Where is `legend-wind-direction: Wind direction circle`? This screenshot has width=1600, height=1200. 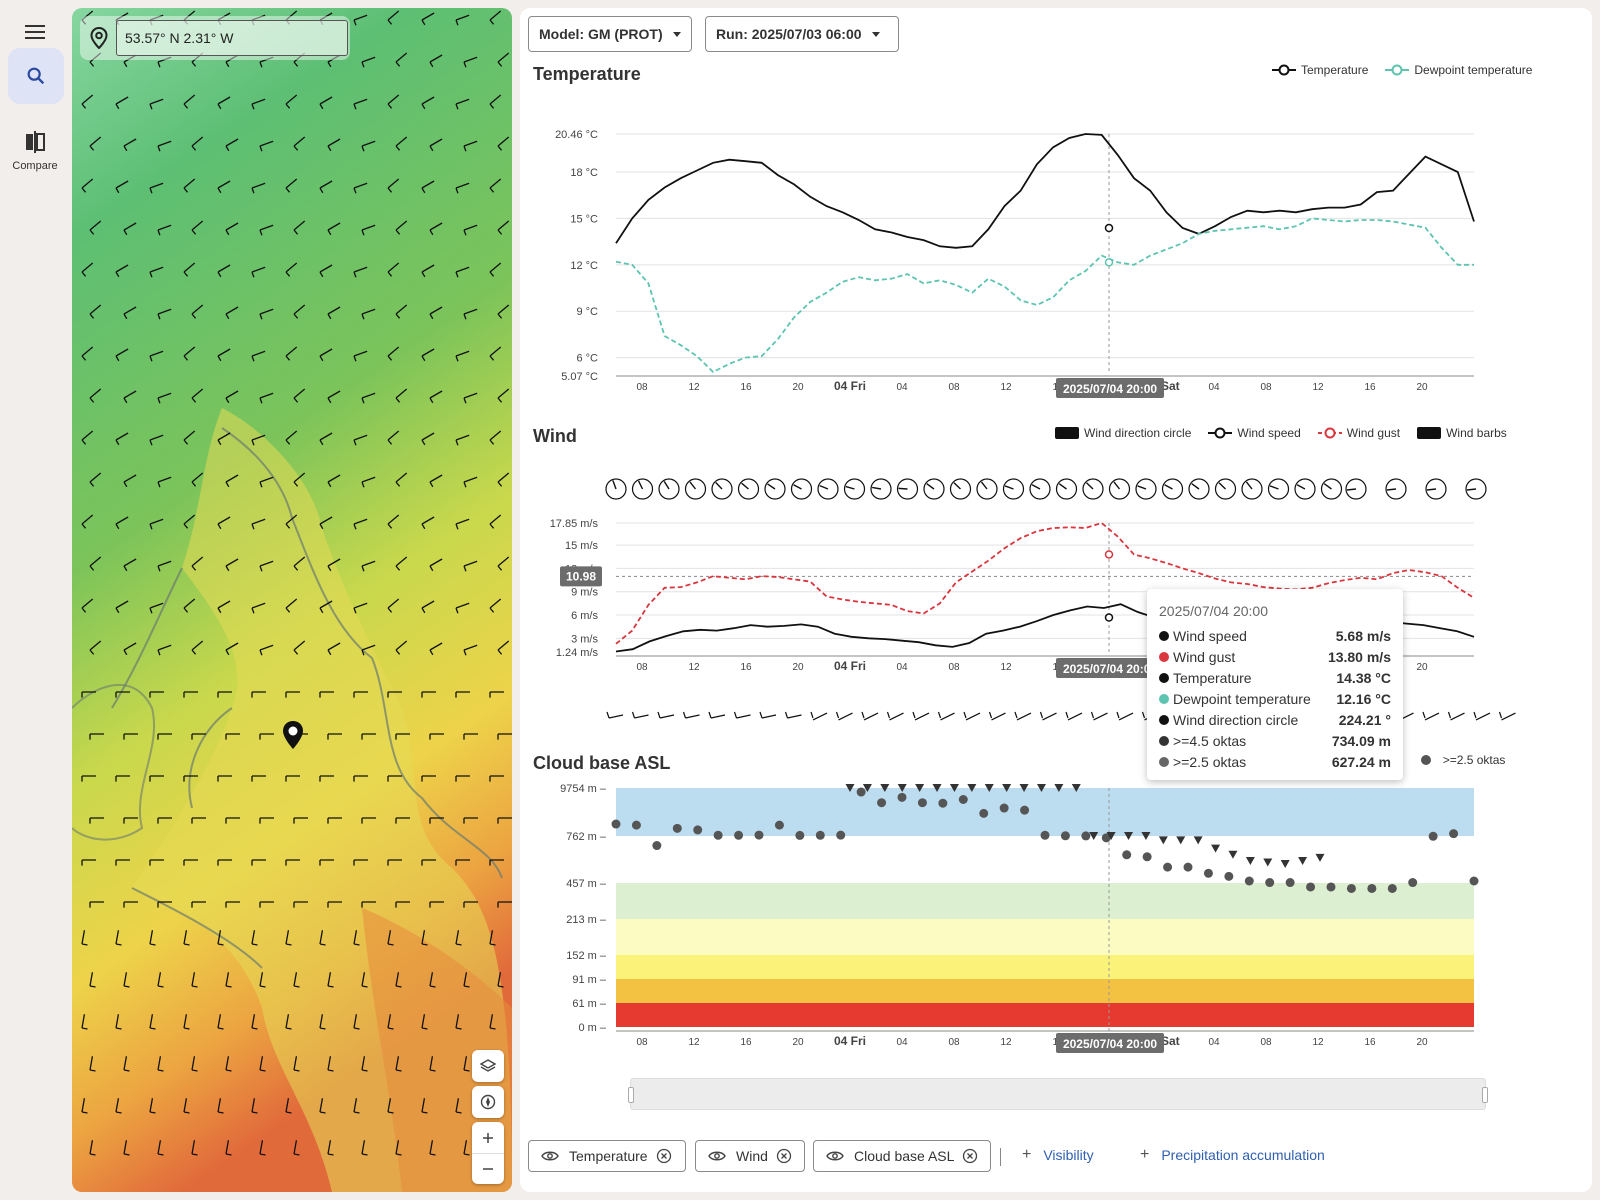 legend-wind-direction: Wind direction circle is located at coordinates (1122, 433).